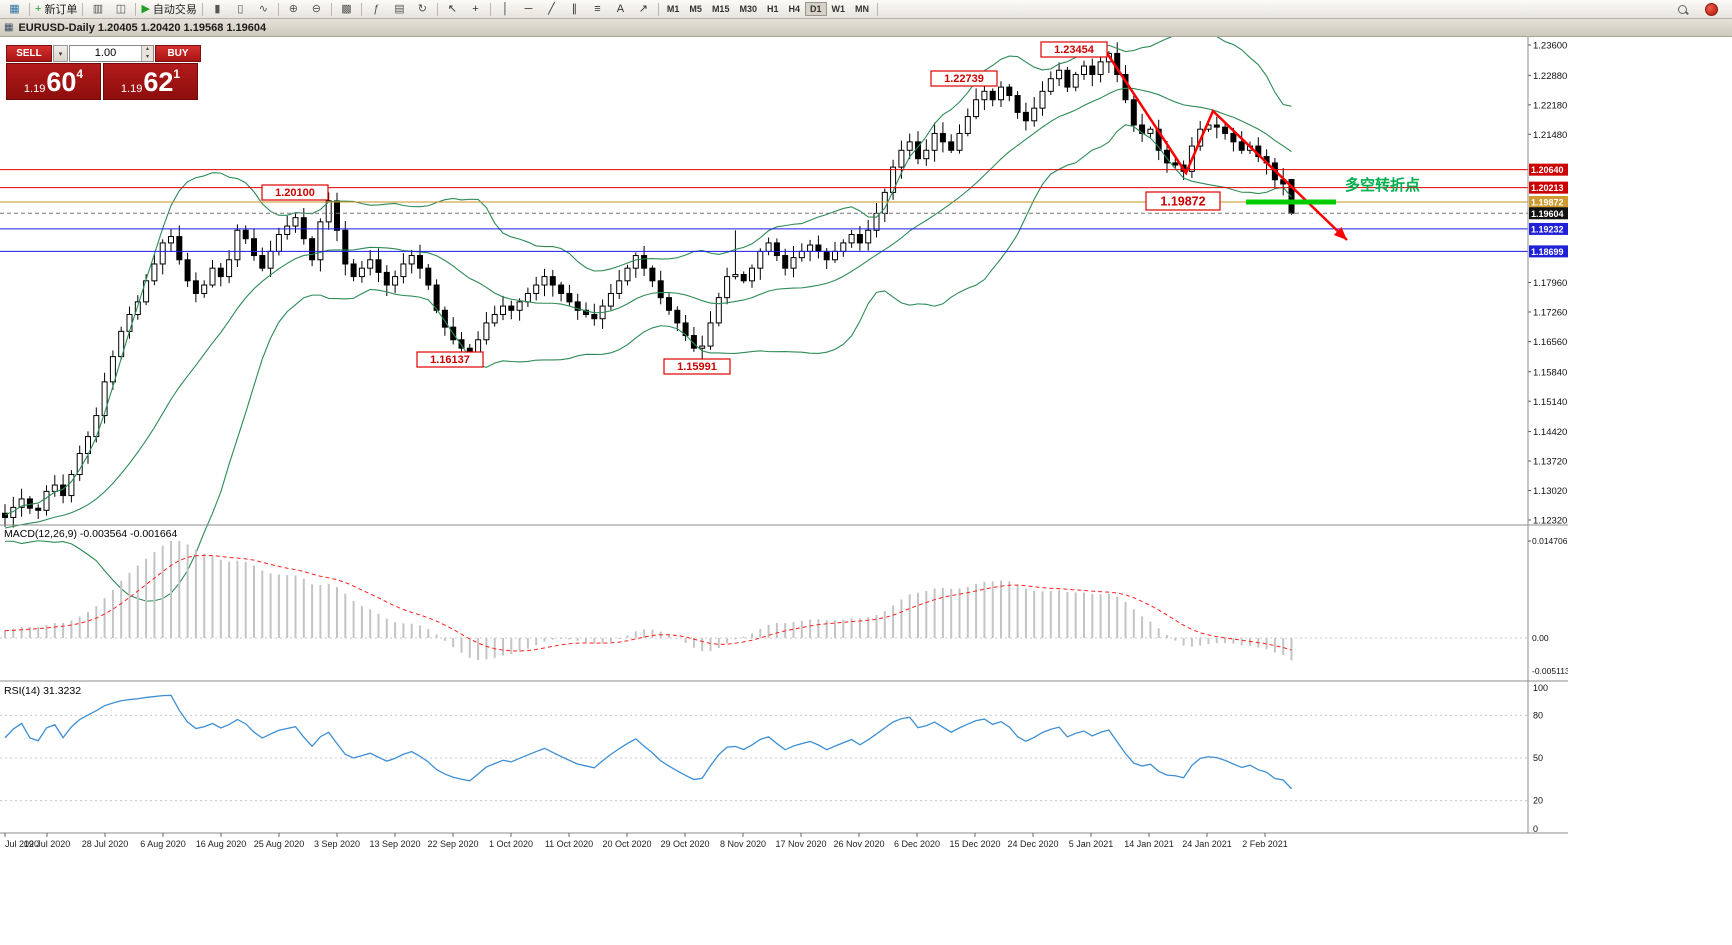 This screenshot has width=1732, height=945. Describe the element at coordinates (147, 49) in the screenshot. I see `spinner-up-icon: ▴` at that location.